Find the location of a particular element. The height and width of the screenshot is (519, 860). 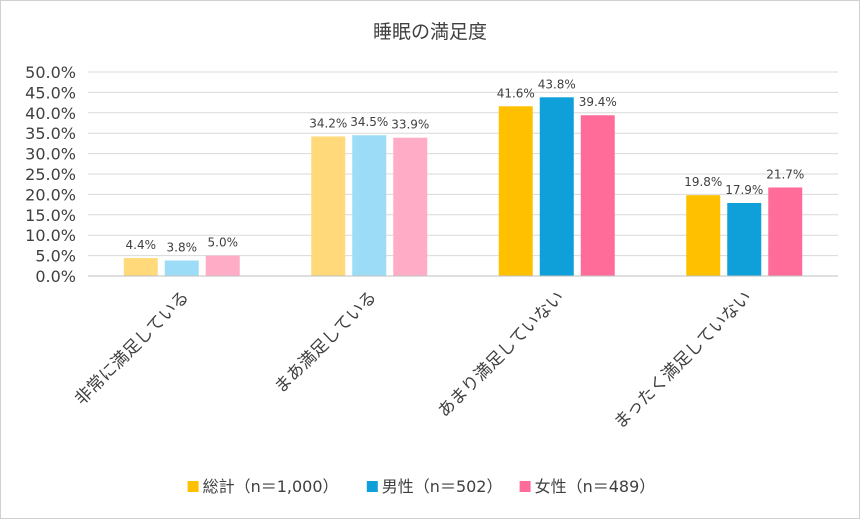

data-label: 3.8% is located at coordinates (182, 247).